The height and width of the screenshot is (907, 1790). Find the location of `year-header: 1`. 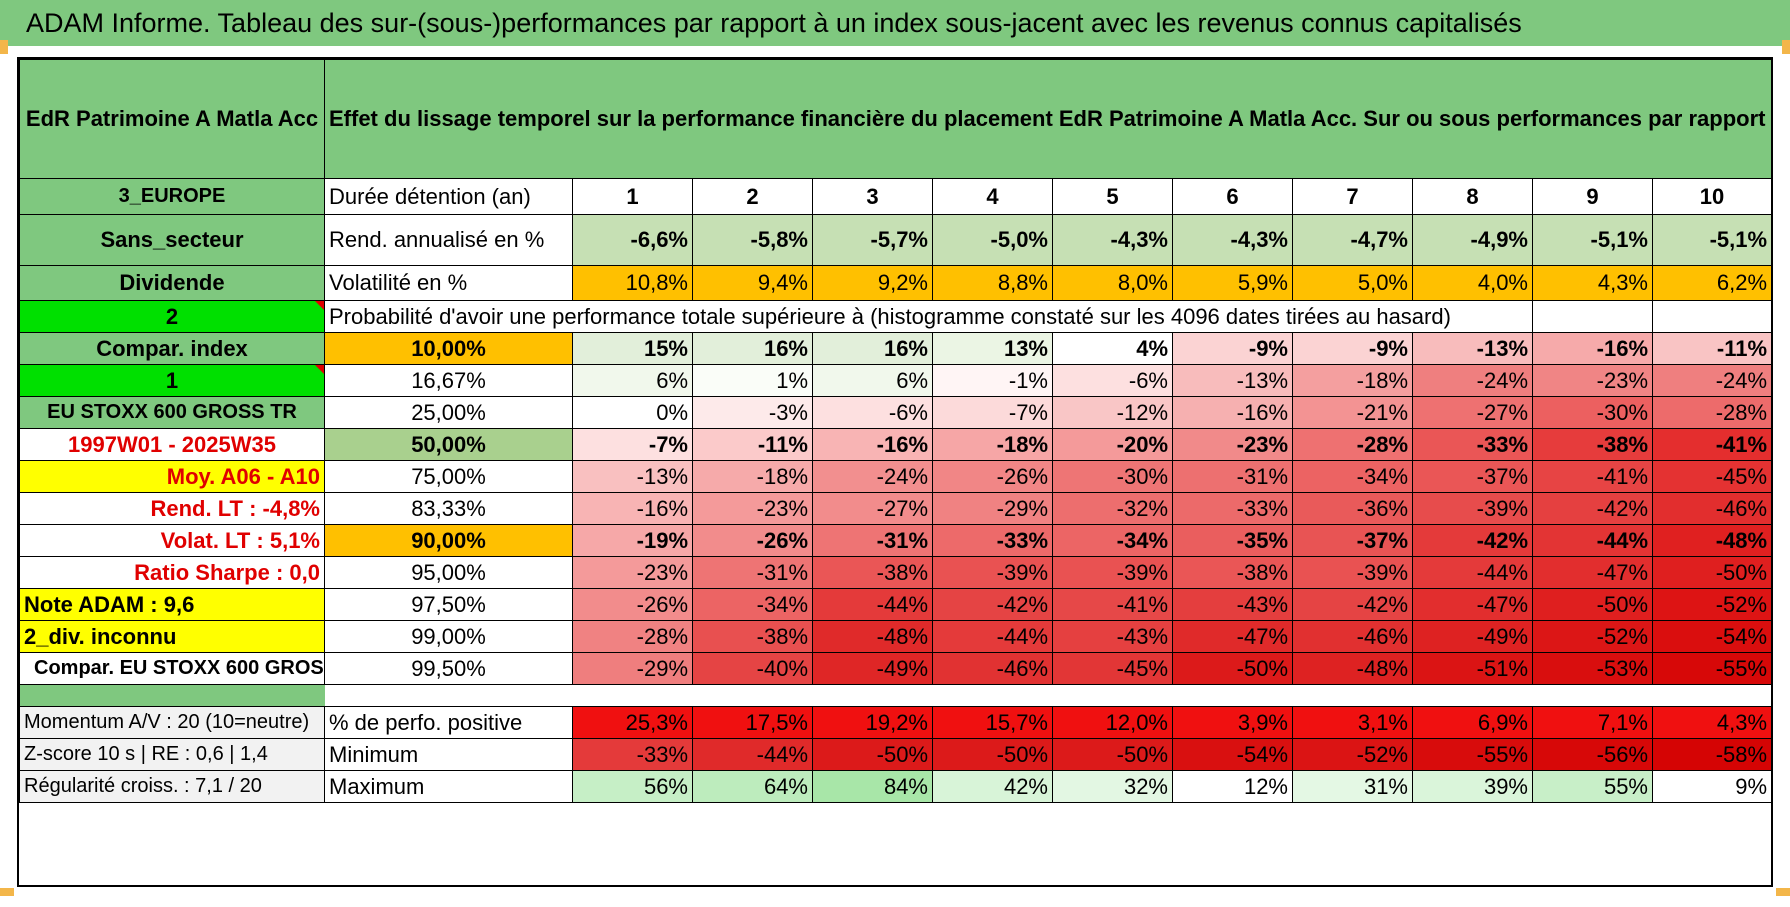

year-header: 1 is located at coordinates (632, 196).